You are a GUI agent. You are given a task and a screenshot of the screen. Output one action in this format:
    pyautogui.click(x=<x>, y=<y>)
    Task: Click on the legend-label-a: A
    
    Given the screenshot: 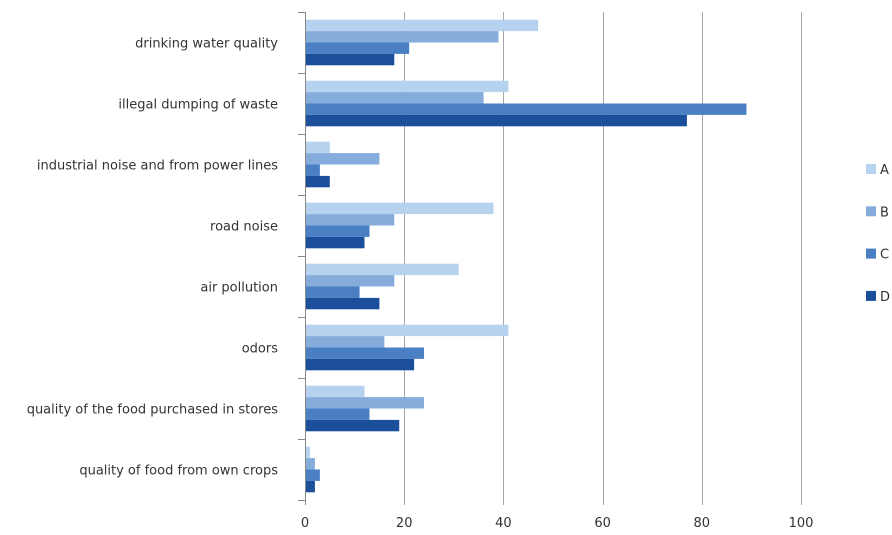 What is the action you would take?
    pyautogui.click(x=884, y=170)
    